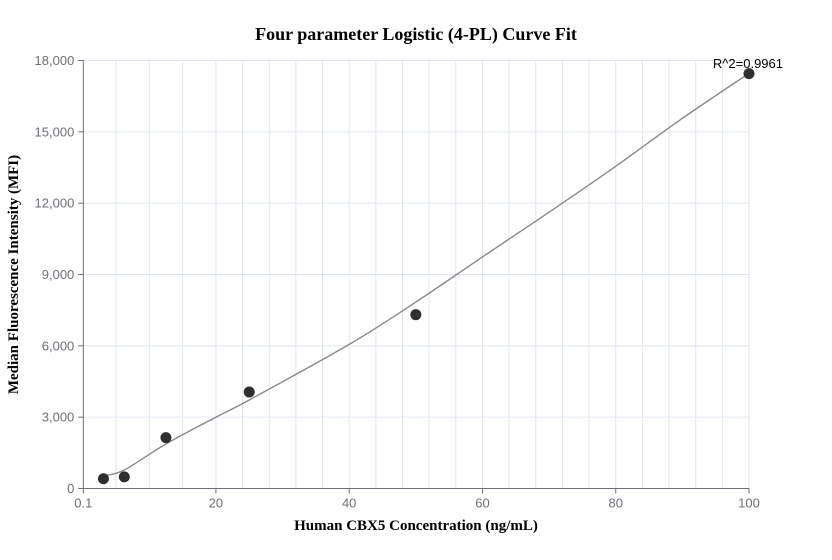  What do you see at coordinates (749, 503) in the screenshot?
I see `x-tick-label: 100` at bounding box center [749, 503].